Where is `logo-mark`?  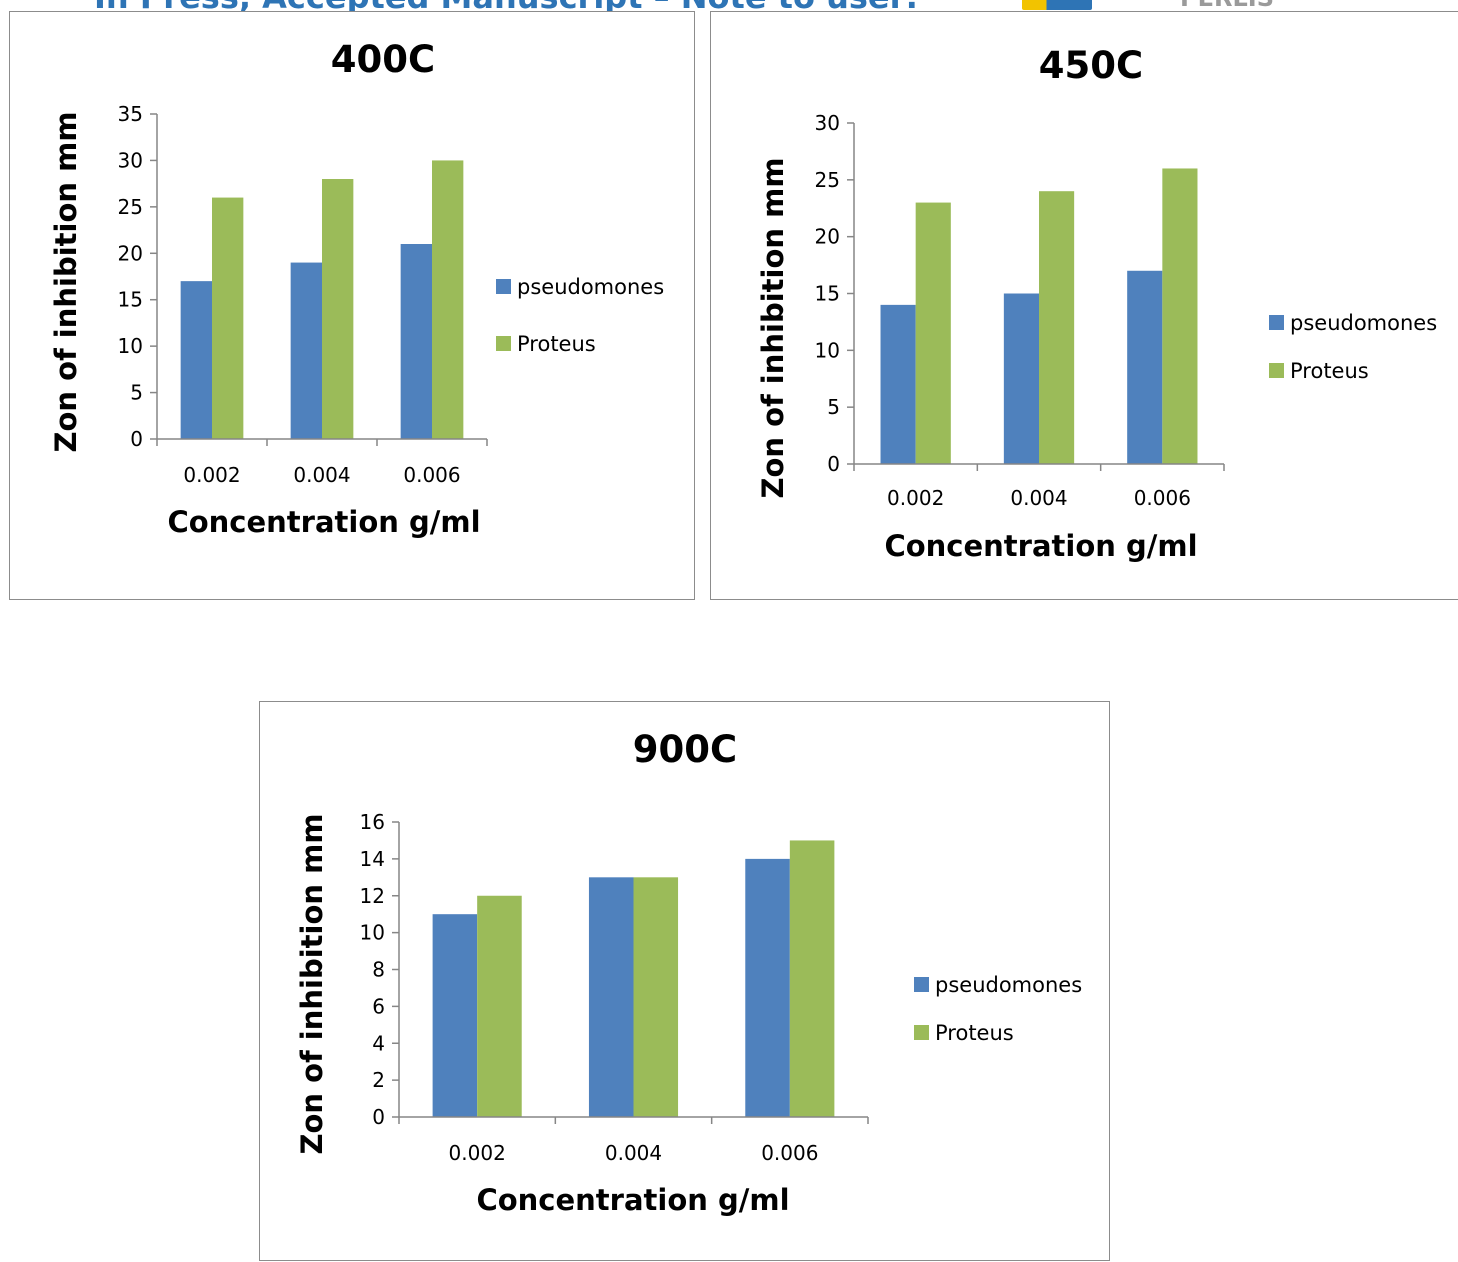
logo-mark is located at coordinates (1057, 5).